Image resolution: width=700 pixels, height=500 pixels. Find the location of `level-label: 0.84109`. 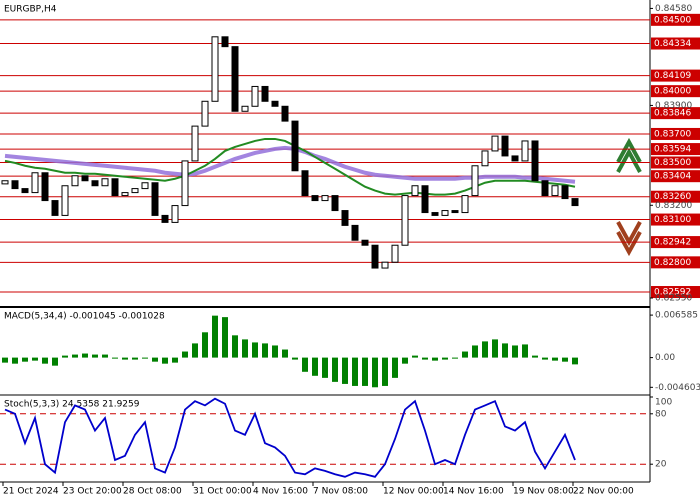

level-label: 0.84109 is located at coordinates (672, 76).